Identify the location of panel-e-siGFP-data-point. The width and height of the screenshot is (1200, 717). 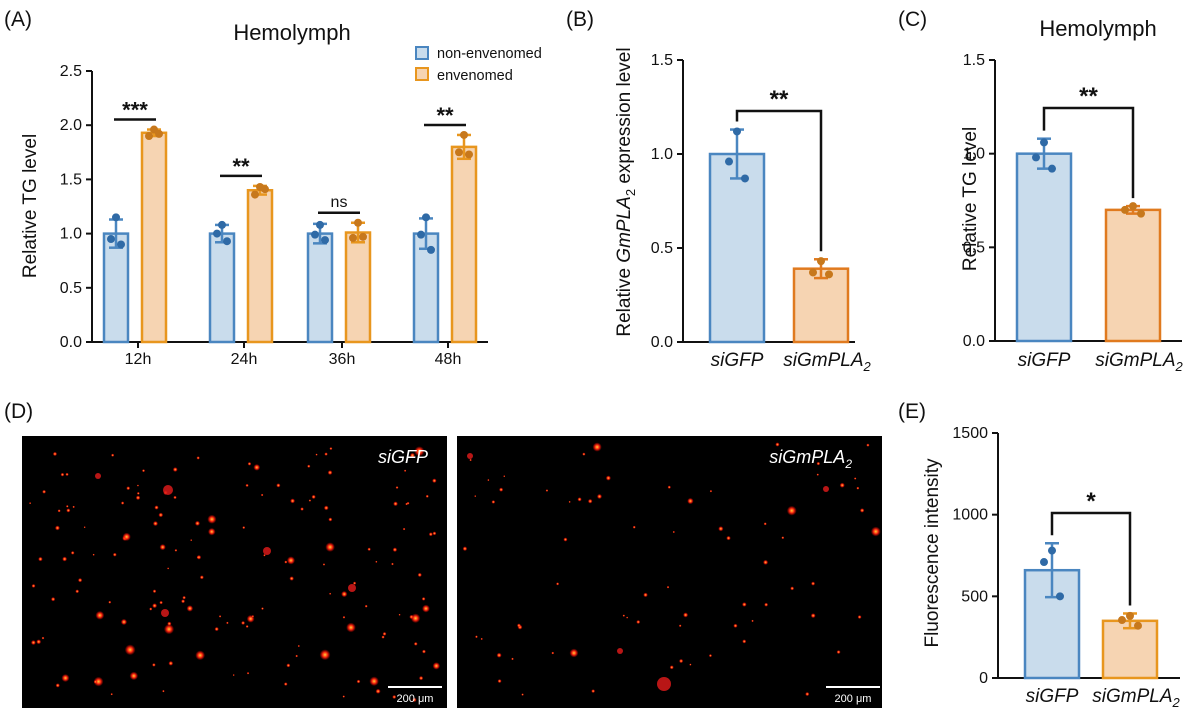
(1060, 596).